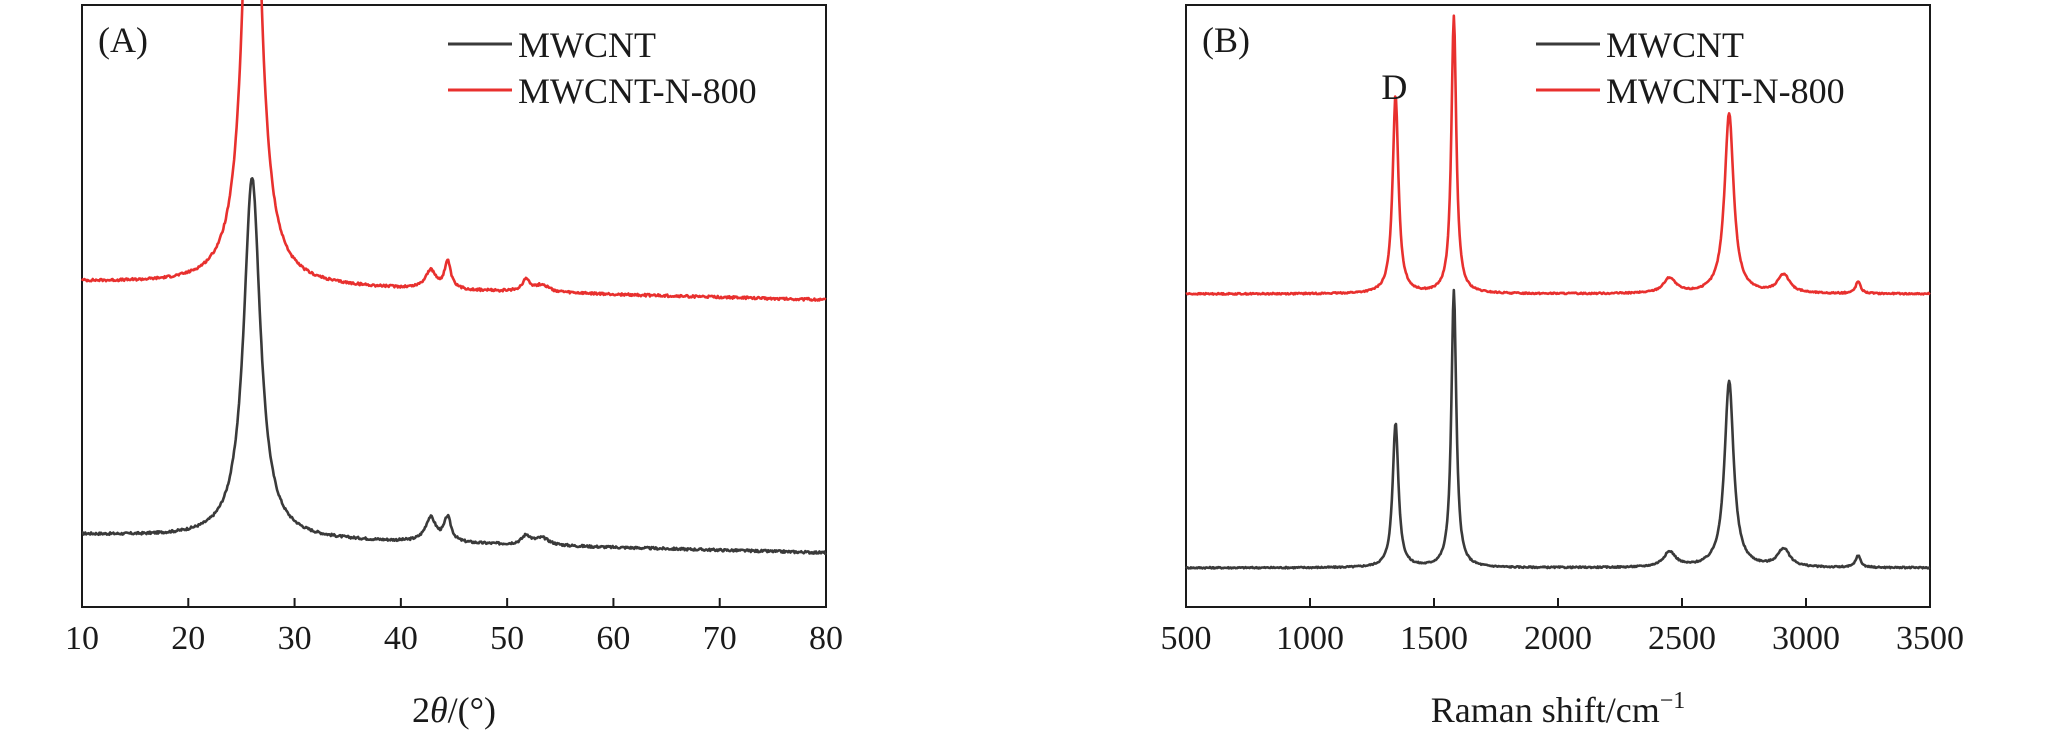 The height and width of the screenshot is (740, 2047). What do you see at coordinates (1690, 68) in the screenshot?
I see `panel-b-legend: MWCNT MWCNT-N-800` at bounding box center [1690, 68].